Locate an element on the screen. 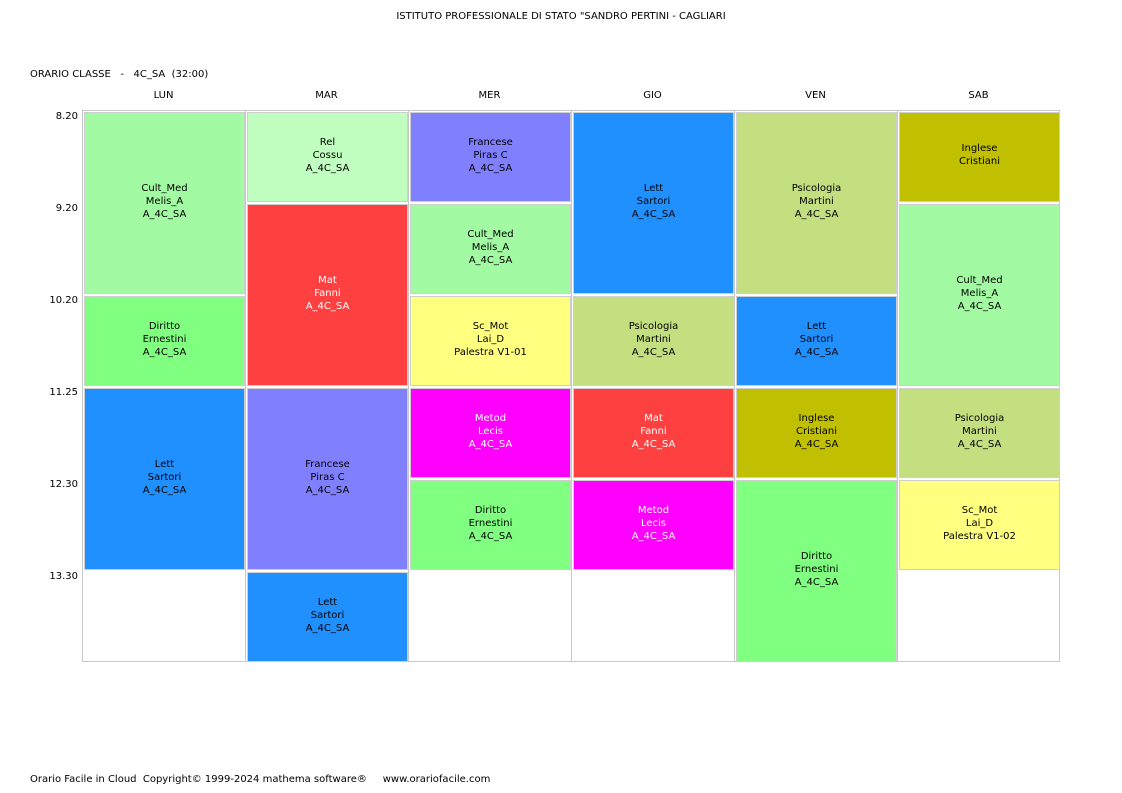 The width and height of the screenshot is (1122, 793). day-header-mar: MAR is located at coordinates (326, 95).